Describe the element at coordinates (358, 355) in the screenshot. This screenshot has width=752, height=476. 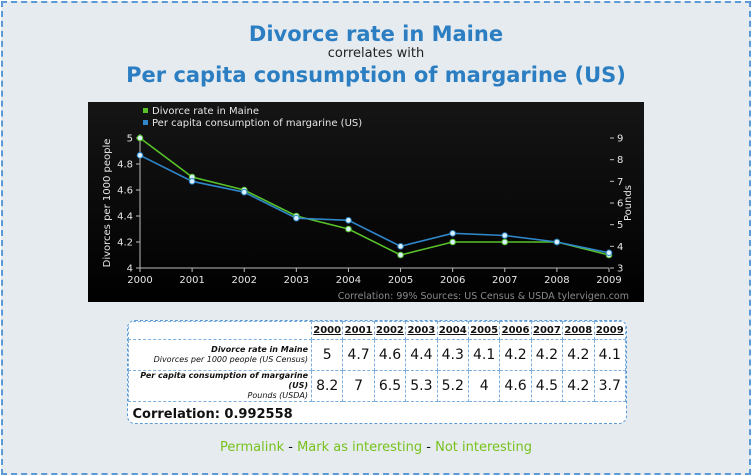
I see `table-cell: 4.7` at that location.